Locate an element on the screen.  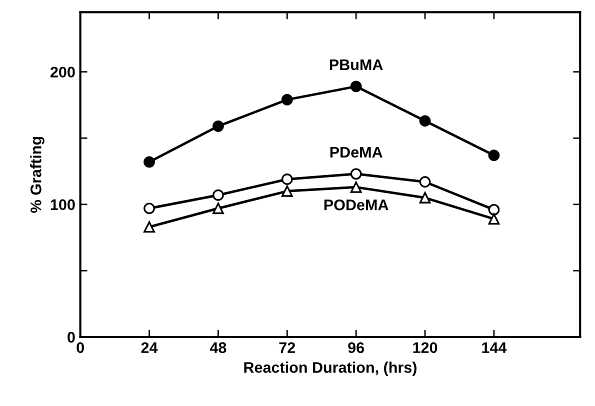
x-tick-label: 144 is located at coordinates (494, 347).